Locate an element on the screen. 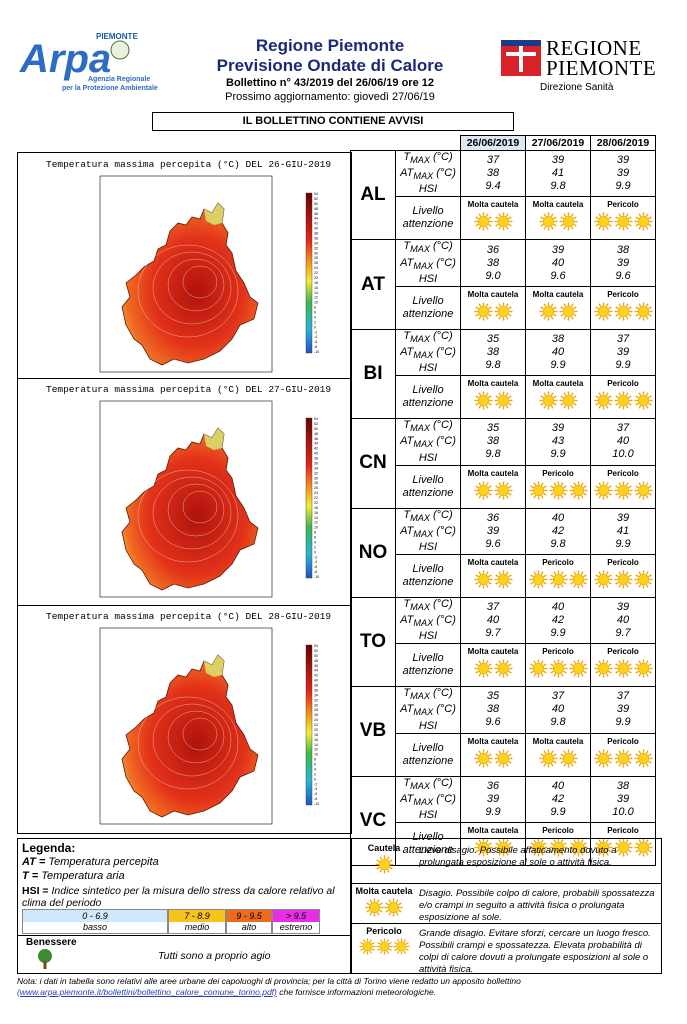 The width and height of the screenshot is (687, 1024). hsi-value: 9.9 is located at coordinates (623, 364).